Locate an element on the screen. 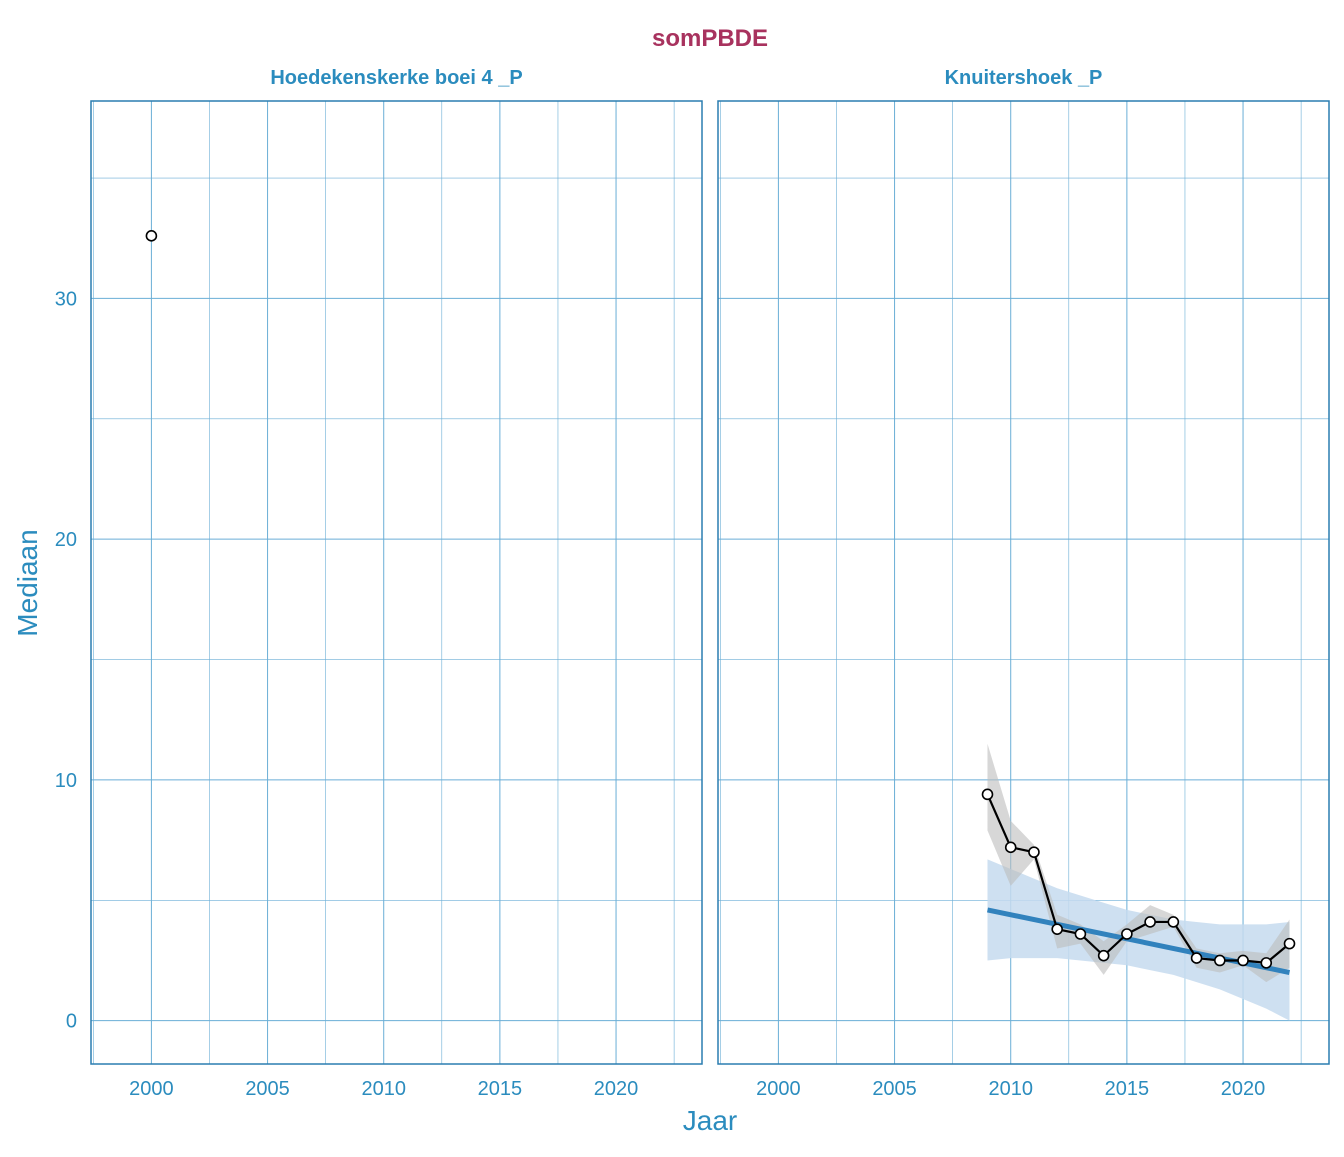 This screenshot has width=1344, height=1157. panel-title: Hoedekenskerke boei 4 _P is located at coordinates (396, 78).